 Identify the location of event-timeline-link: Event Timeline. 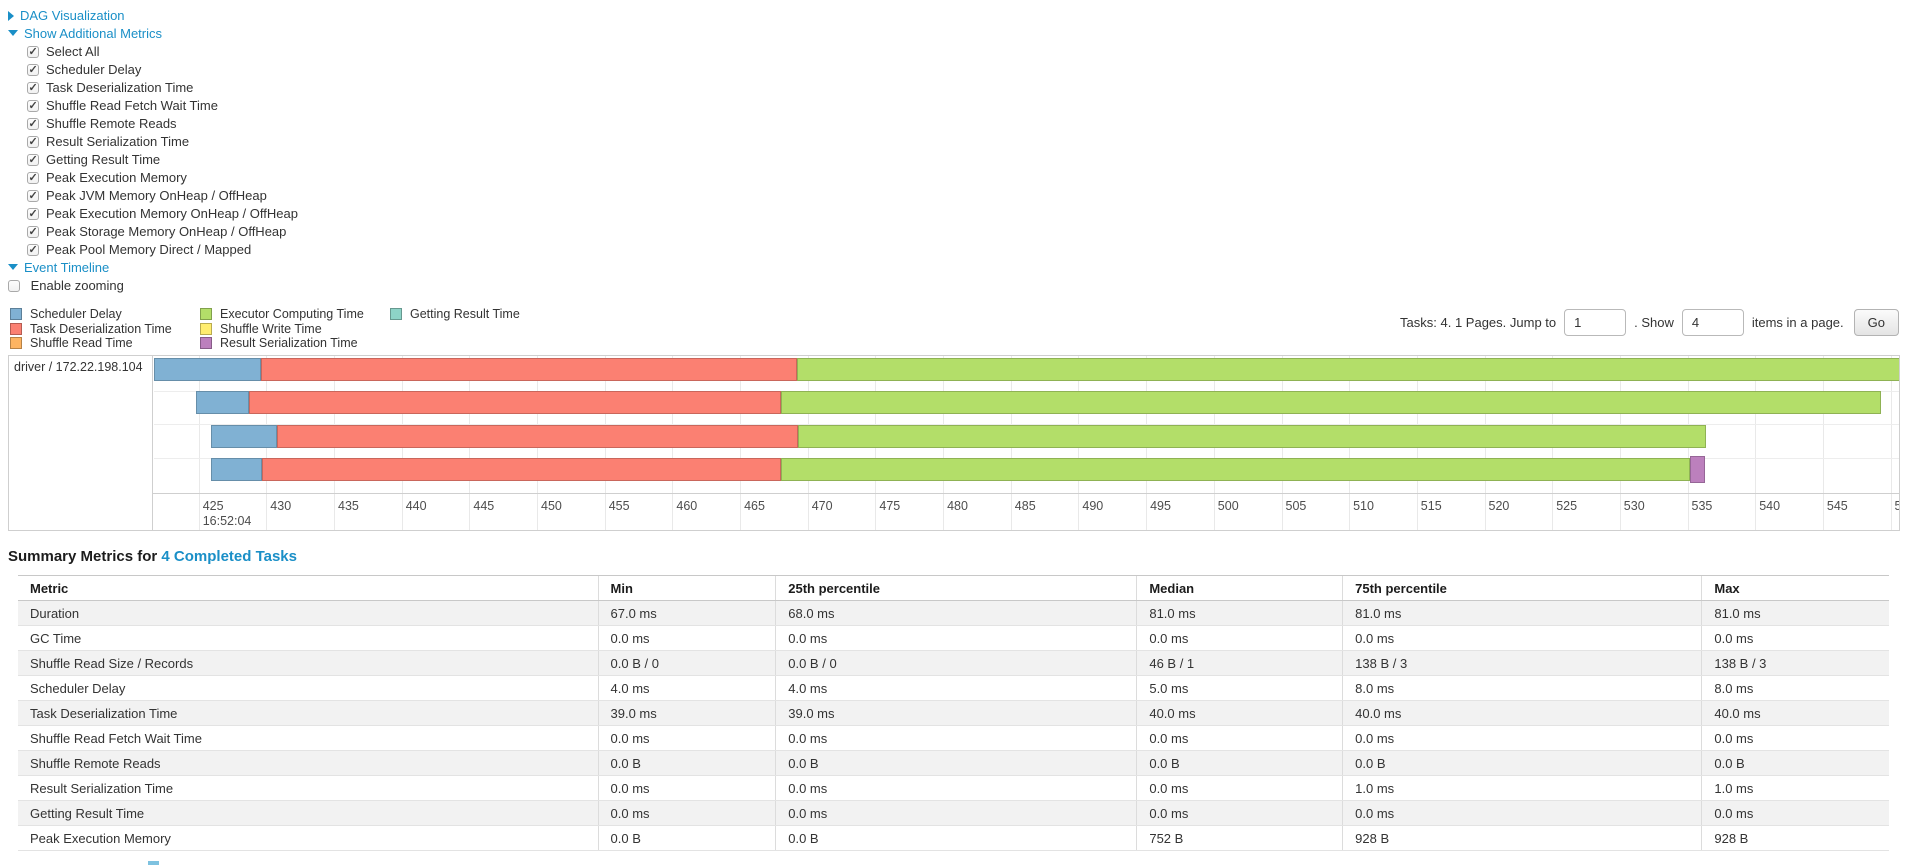
(67, 267).